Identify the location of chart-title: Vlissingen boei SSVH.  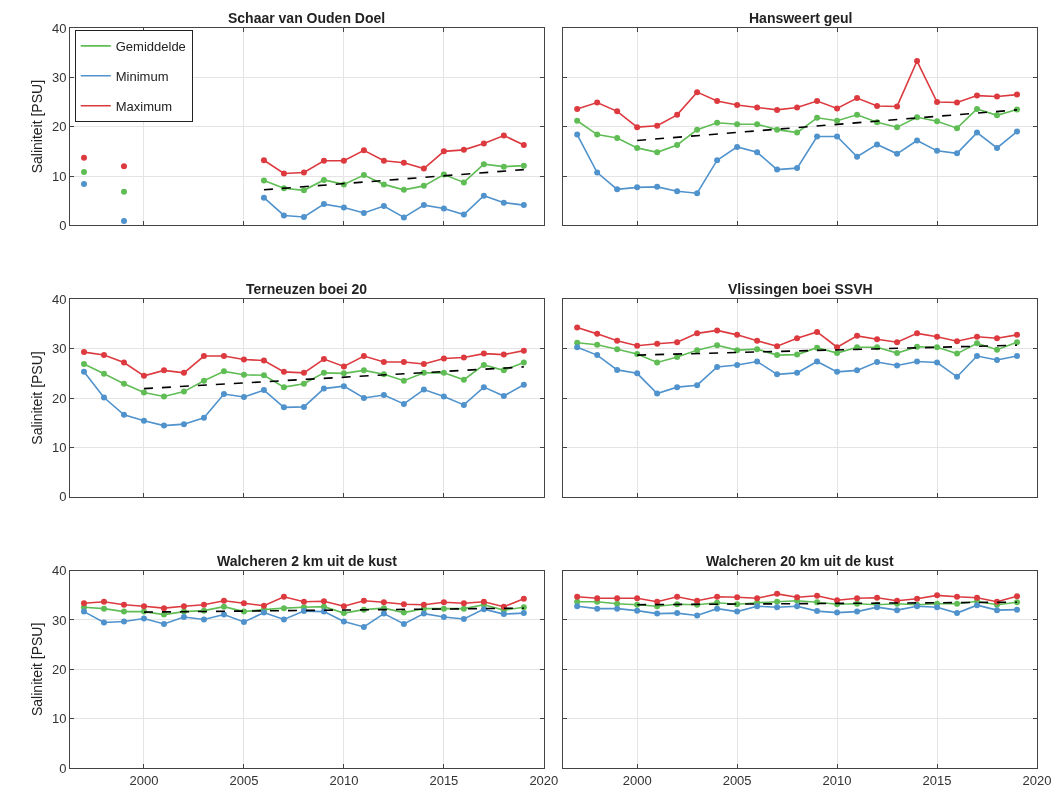
(800, 289).